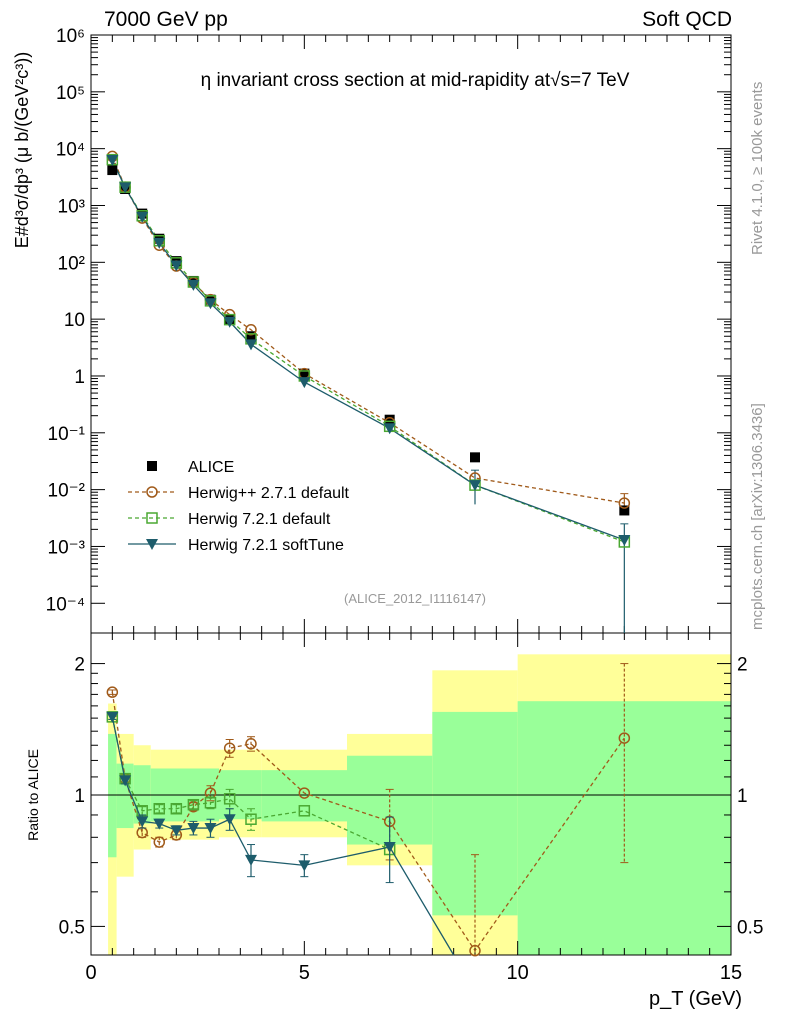 The width and height of the screenshot is (786, 1024). What do you see at coordinates (67, 491) in the screenshot?
I see `main-y-tick-label: 10⁻²` at bounding box center [67, 491].